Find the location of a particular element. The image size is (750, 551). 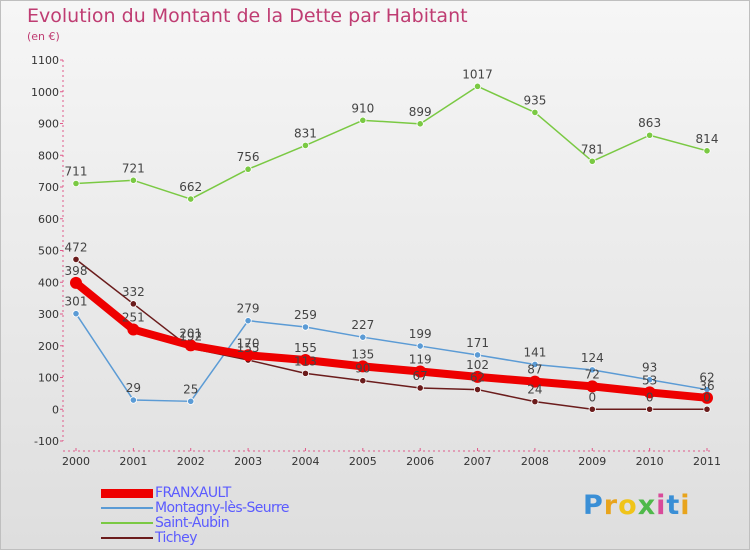

x-tick-label: 2008 is located at coordinates (535, 461).